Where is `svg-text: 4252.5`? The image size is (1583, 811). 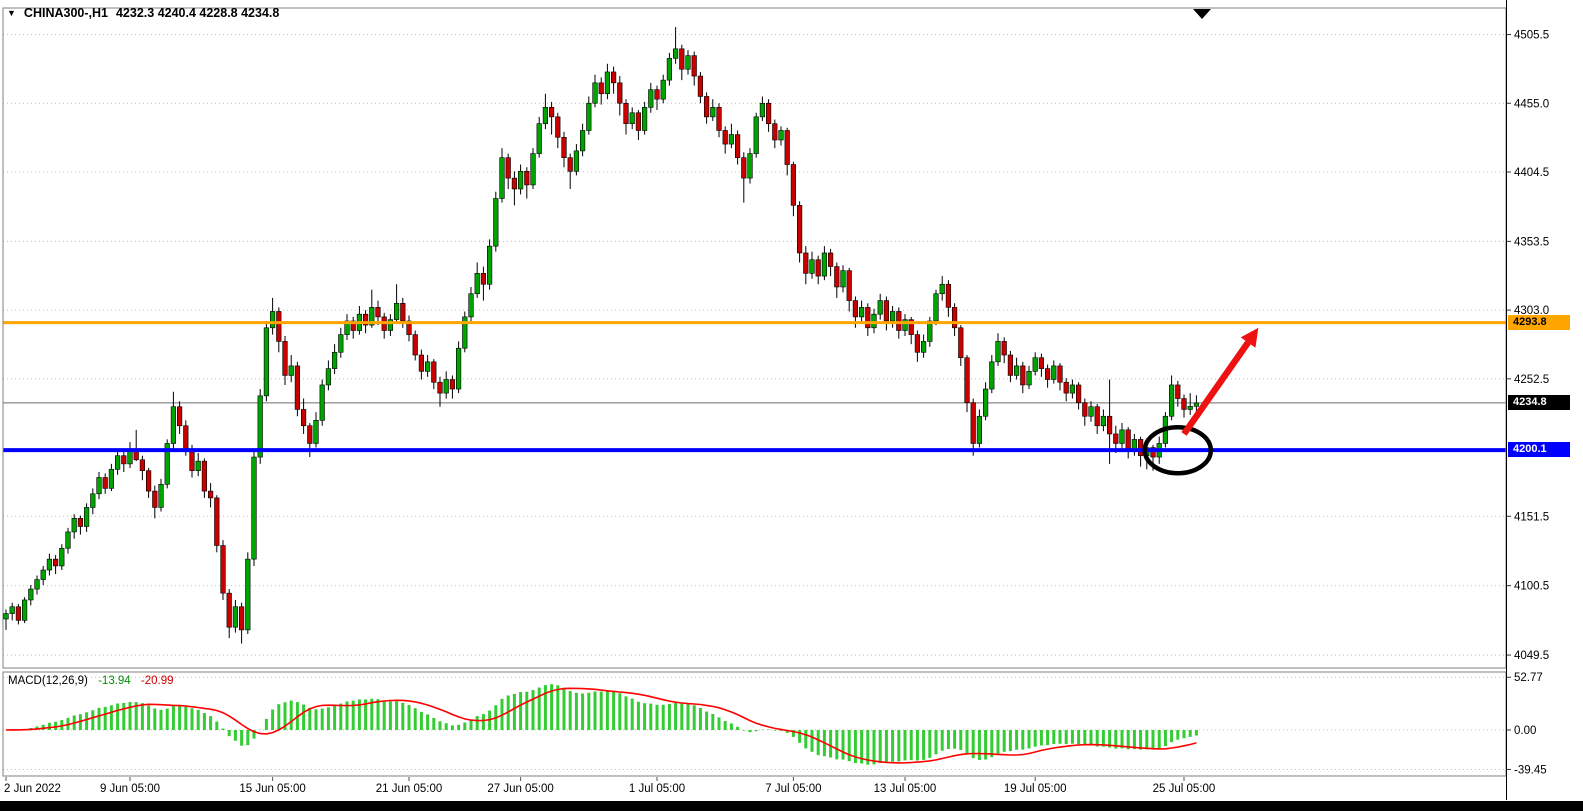
svg-text: 4252.5 is located at coordinates (1531, 380).